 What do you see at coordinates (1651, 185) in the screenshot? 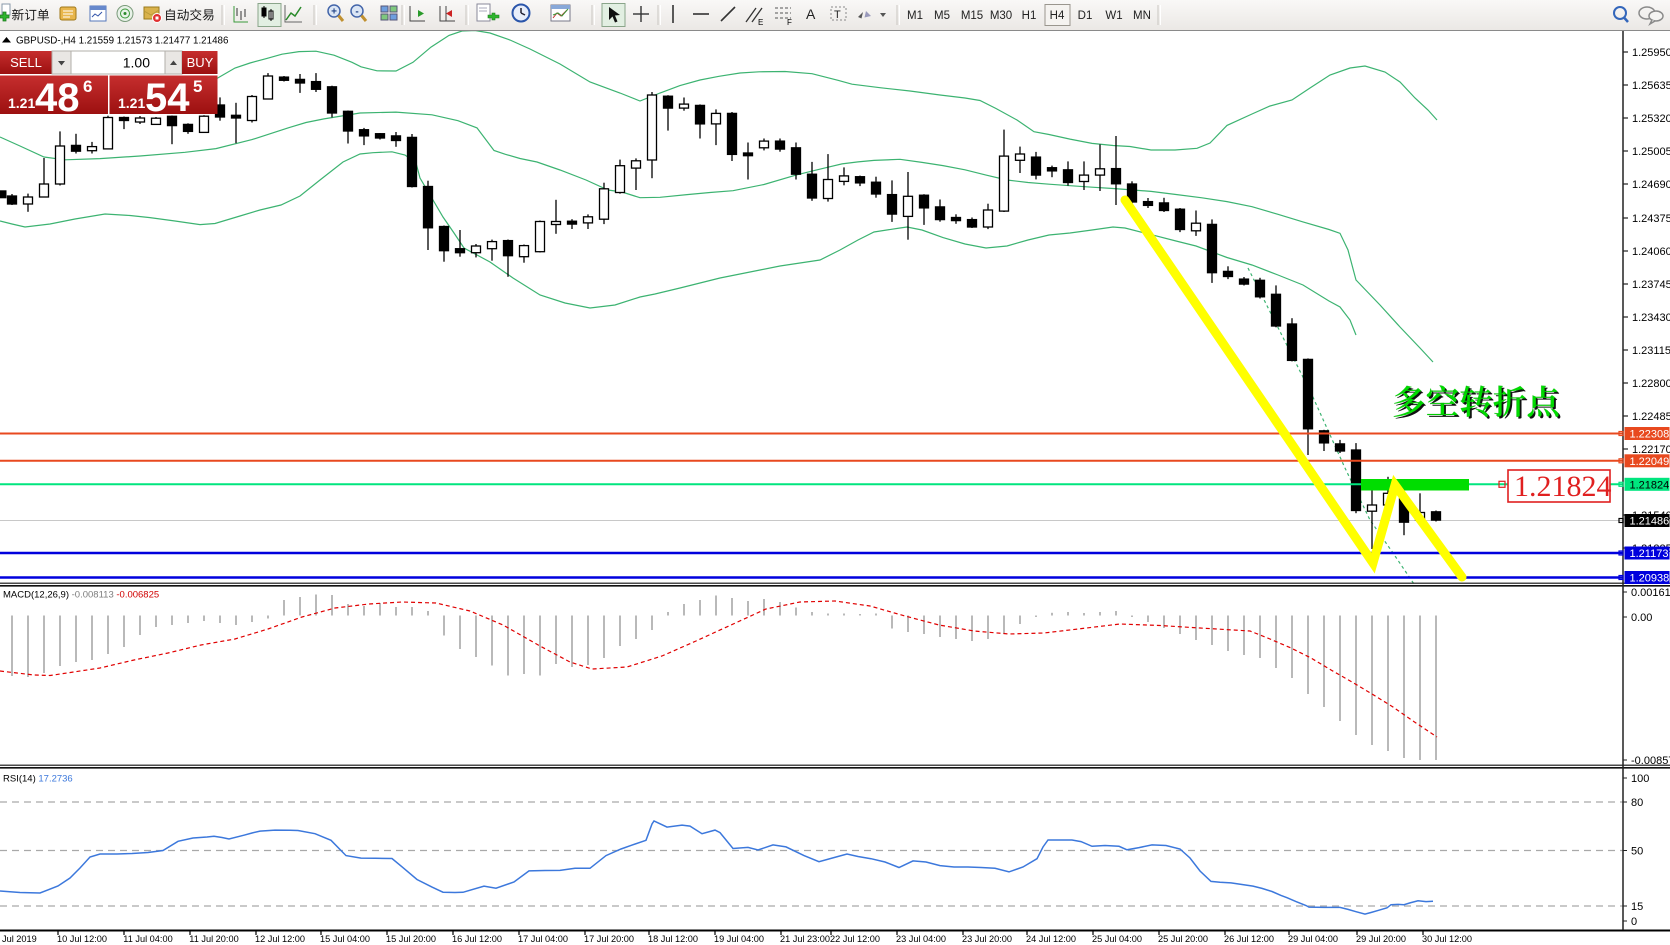
I see `svg-text: 1.24690` at bounding box center [1651, 185].